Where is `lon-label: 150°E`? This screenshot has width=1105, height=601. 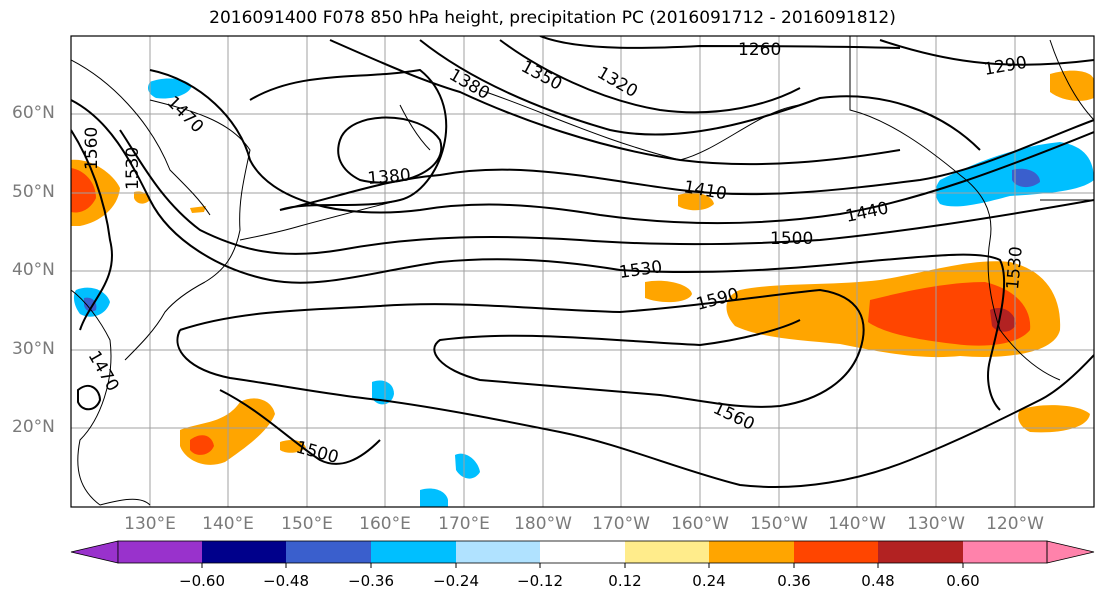 lon-label: 150°E is located at coordinates (307, 524).